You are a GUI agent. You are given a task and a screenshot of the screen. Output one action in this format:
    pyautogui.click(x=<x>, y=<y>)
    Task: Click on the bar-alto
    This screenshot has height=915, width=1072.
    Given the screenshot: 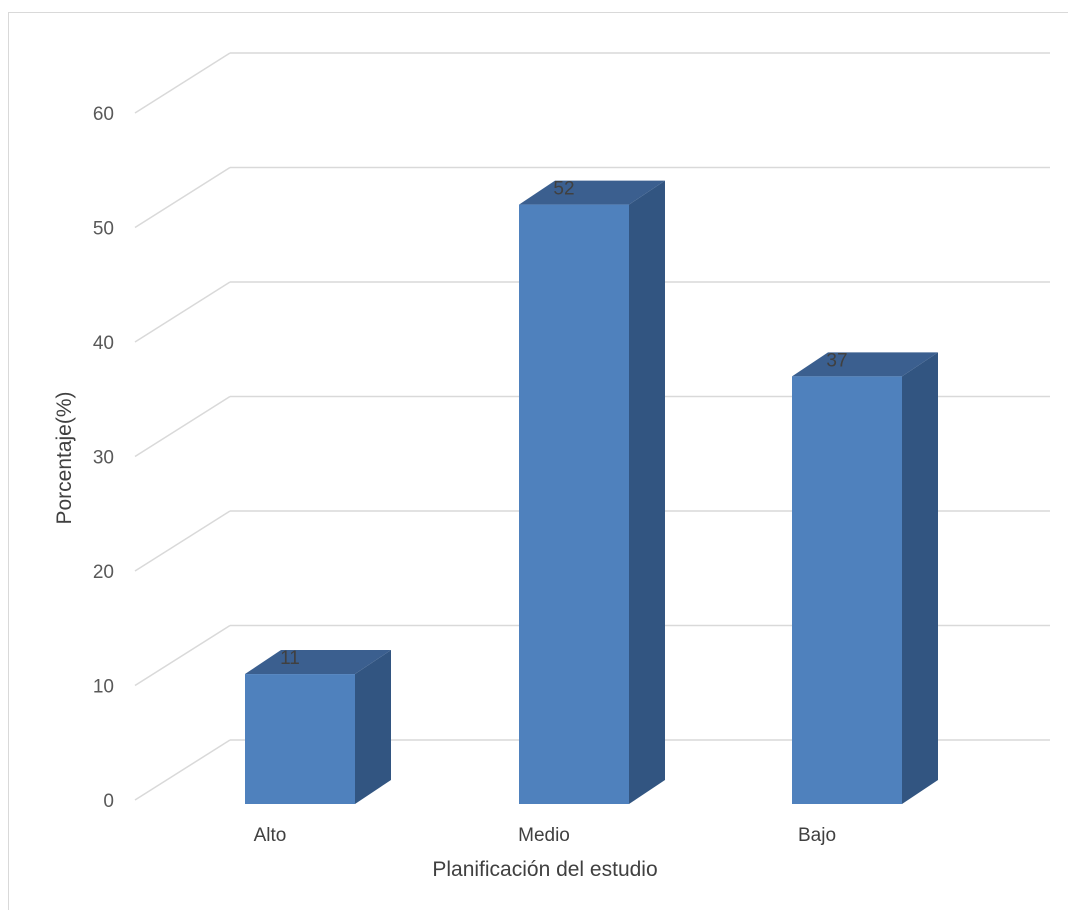 What is the action you would take?
    pyautogui.click(x=318, y=727)
    